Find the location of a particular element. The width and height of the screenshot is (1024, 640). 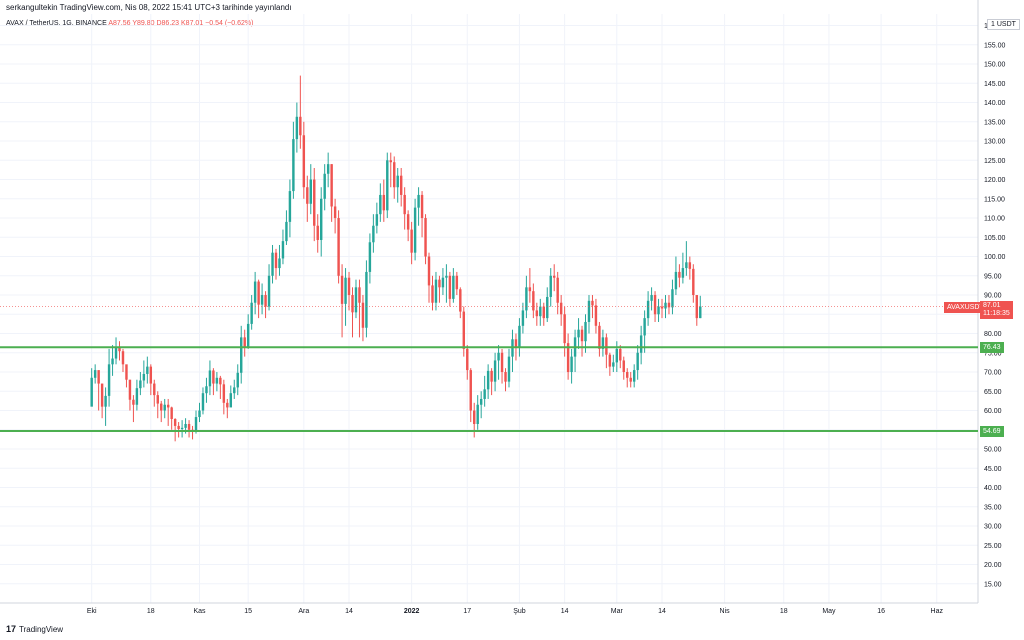

y-tick-label: 75.00 is located at coordinates (993, 353).